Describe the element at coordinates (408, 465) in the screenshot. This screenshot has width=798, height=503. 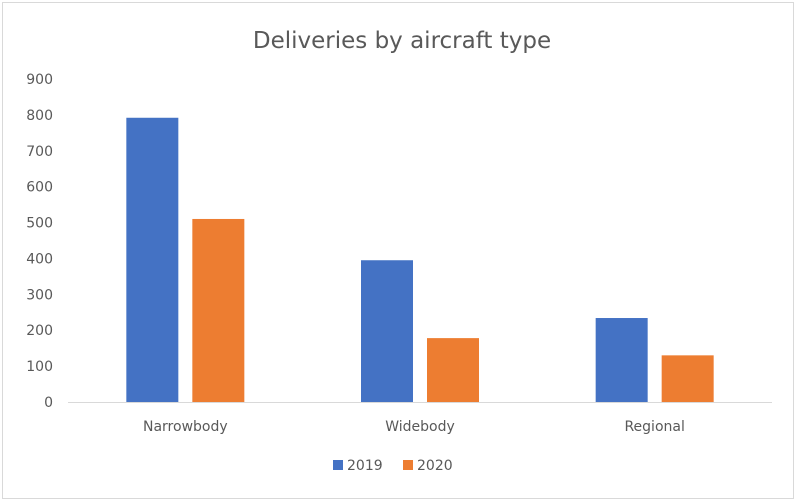
I see `legend-swatch-2020` at that location.